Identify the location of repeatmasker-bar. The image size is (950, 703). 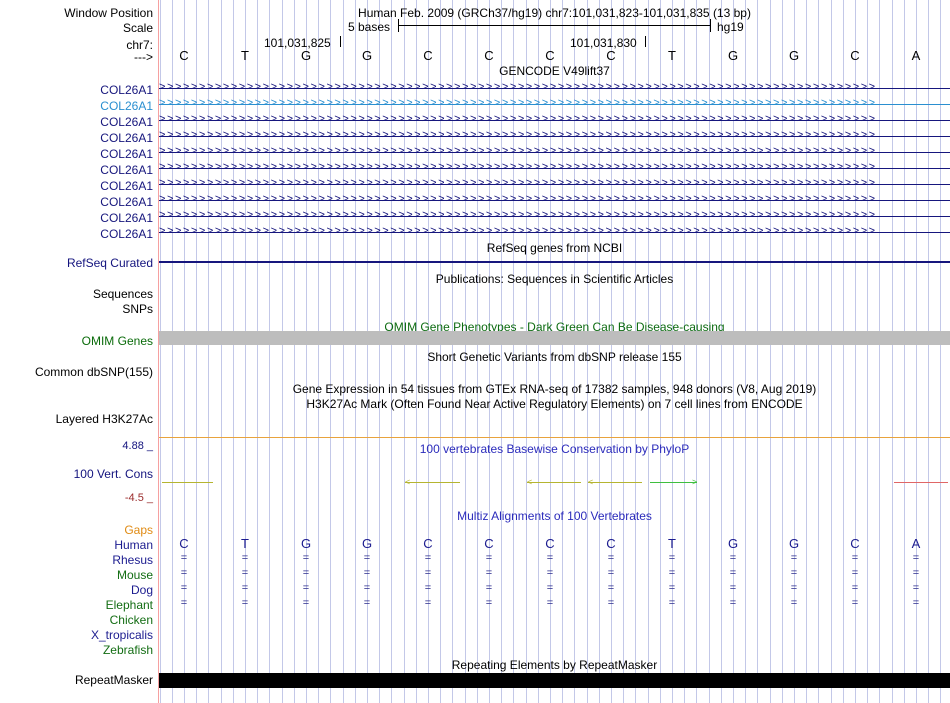
(554, 680).